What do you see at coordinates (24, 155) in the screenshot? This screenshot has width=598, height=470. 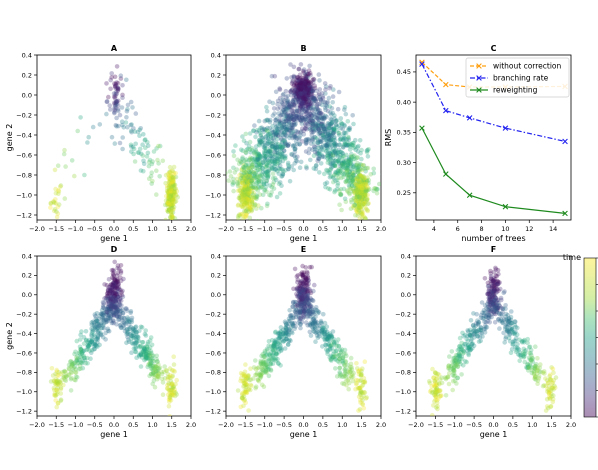 I see `y-tick-label-A: −0.6` at bounding box center [24, 155].